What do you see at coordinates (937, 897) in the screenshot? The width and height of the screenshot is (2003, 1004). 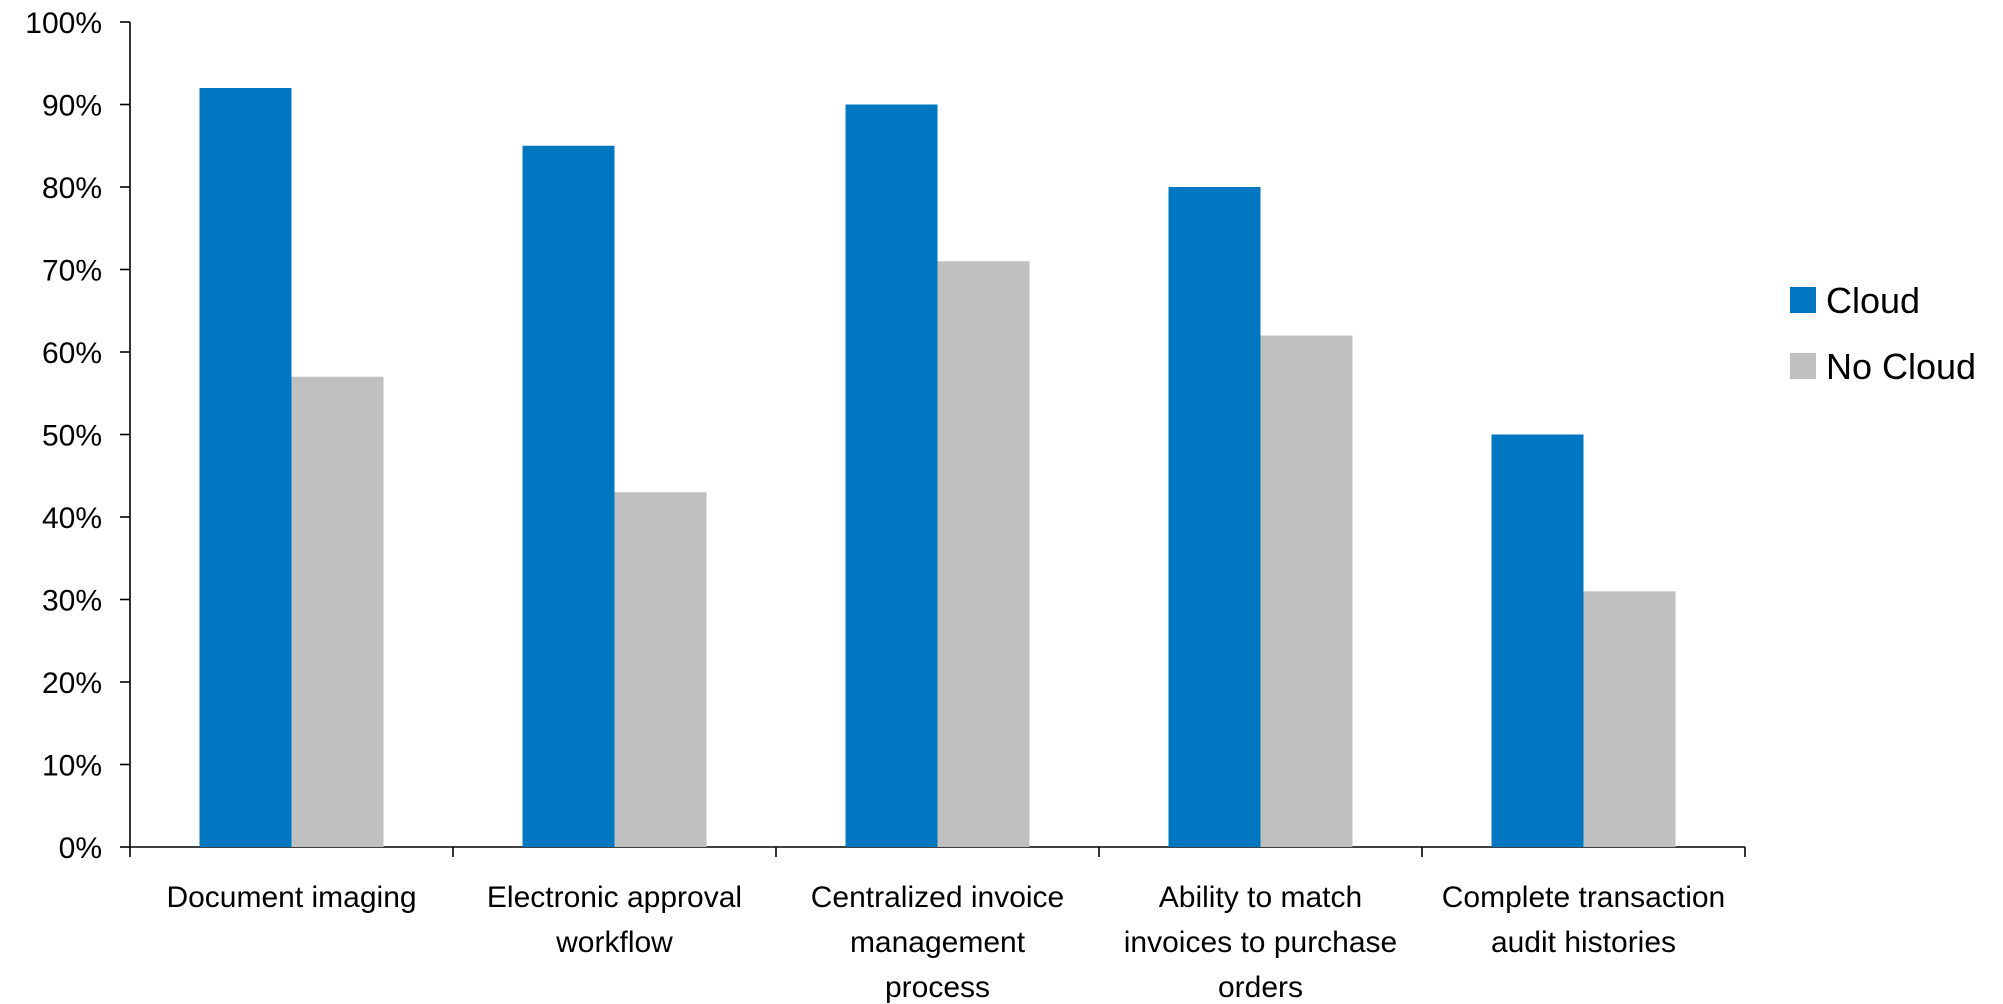 I see `x-category-label: Centralized invoice` at bounding box center [937, 897].